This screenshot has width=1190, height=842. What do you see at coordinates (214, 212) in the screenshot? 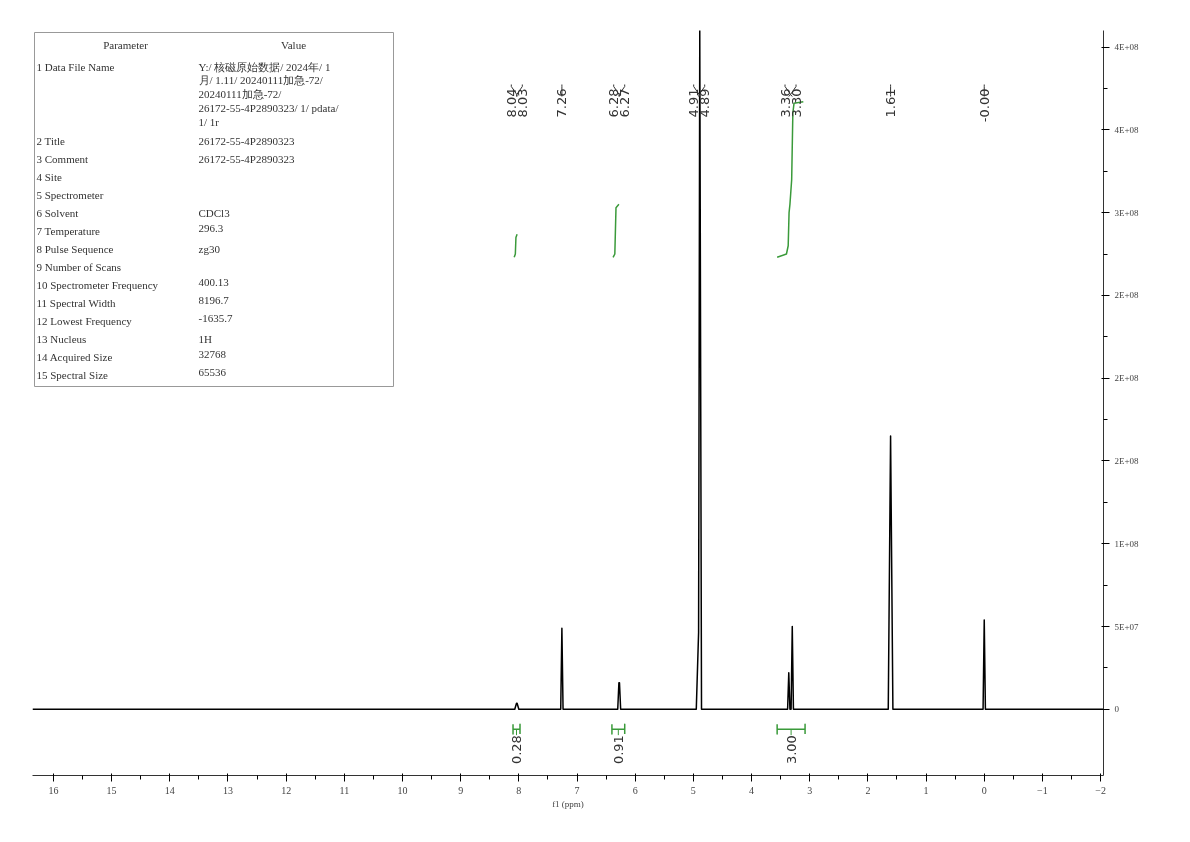
I see `annotation: CDCl3` at bounding box center [214, 212].